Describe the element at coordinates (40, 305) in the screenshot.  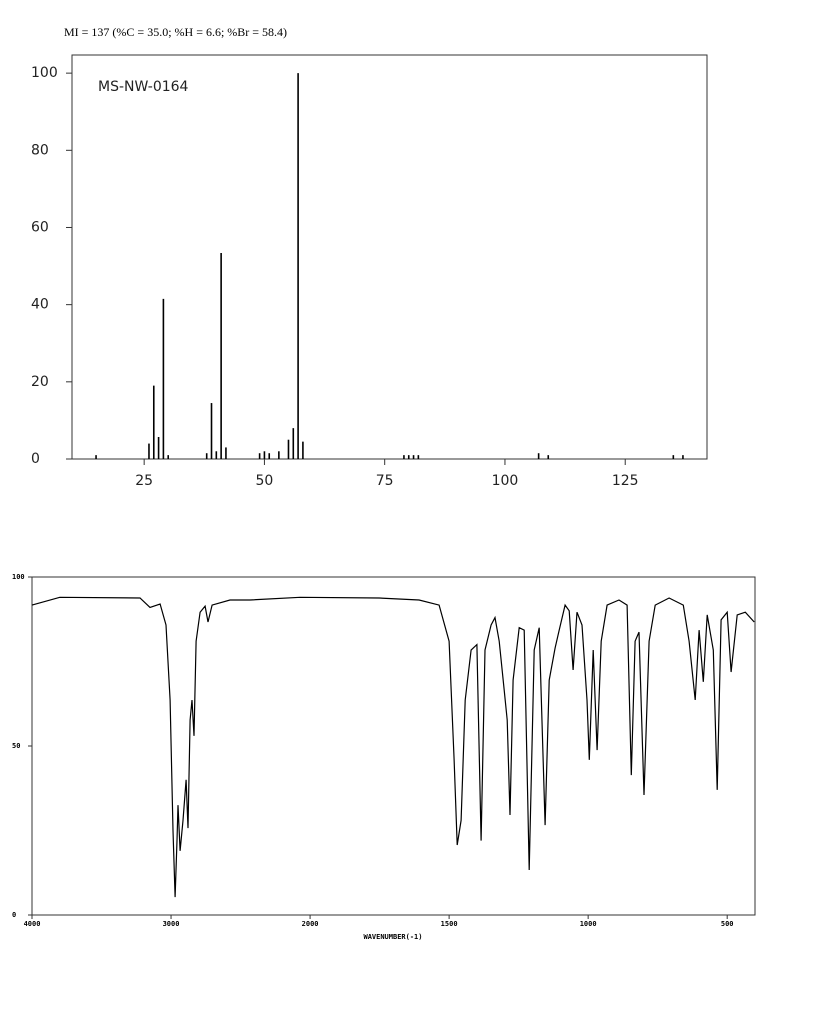
I see `y-tick-label: 40` at that location.